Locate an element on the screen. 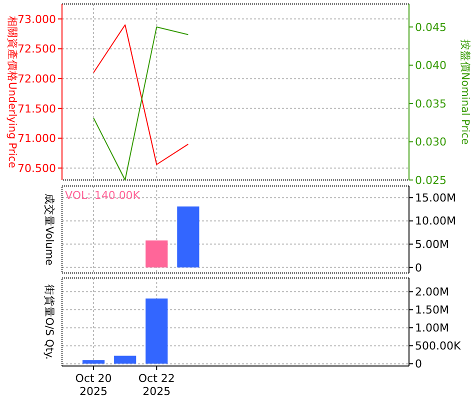 This screenshot has width=475, height=400. y-tick-label: 1.00M is located at coordinates (432, 328).